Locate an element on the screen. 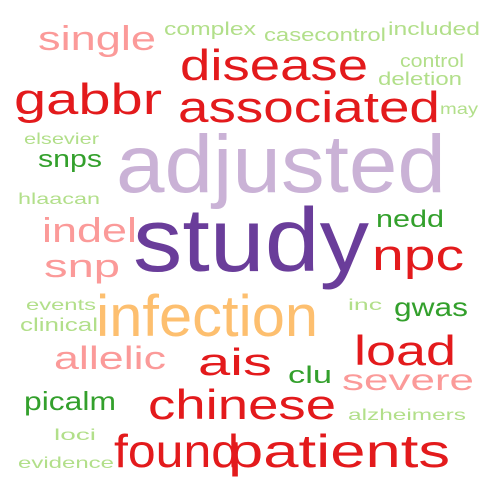 The height and width of the screenshot is (504, 504). word-loci: loci is located at coordinates (75, 435).